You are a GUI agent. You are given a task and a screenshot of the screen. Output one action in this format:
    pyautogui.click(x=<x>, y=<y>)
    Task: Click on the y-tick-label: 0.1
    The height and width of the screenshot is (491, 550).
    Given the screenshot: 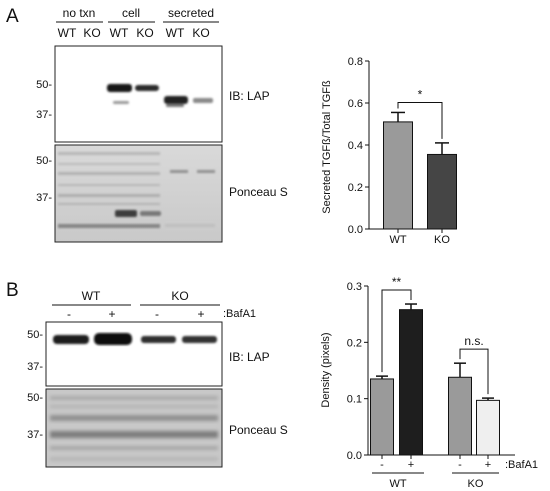 What is the action you would take?
    pyautogui.click(x=354, y=400)
    